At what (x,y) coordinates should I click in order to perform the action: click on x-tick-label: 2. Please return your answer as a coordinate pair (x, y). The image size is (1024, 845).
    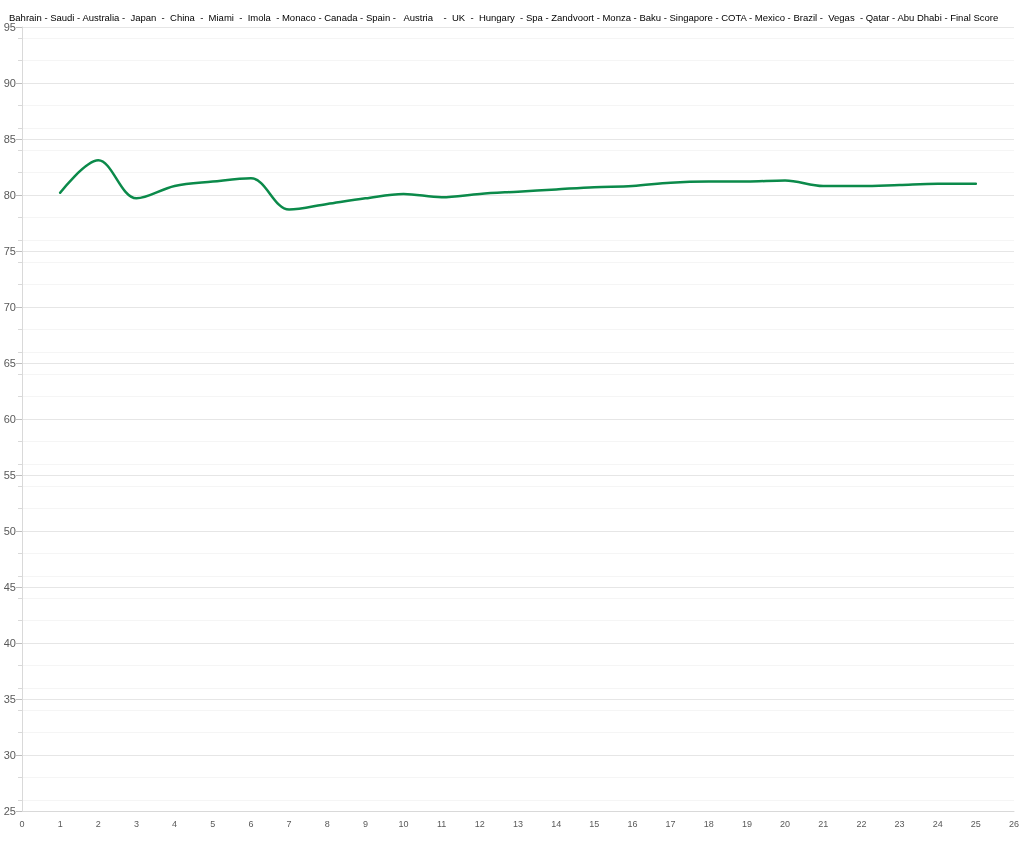
    Looking at the image, I should click on (98, 823).